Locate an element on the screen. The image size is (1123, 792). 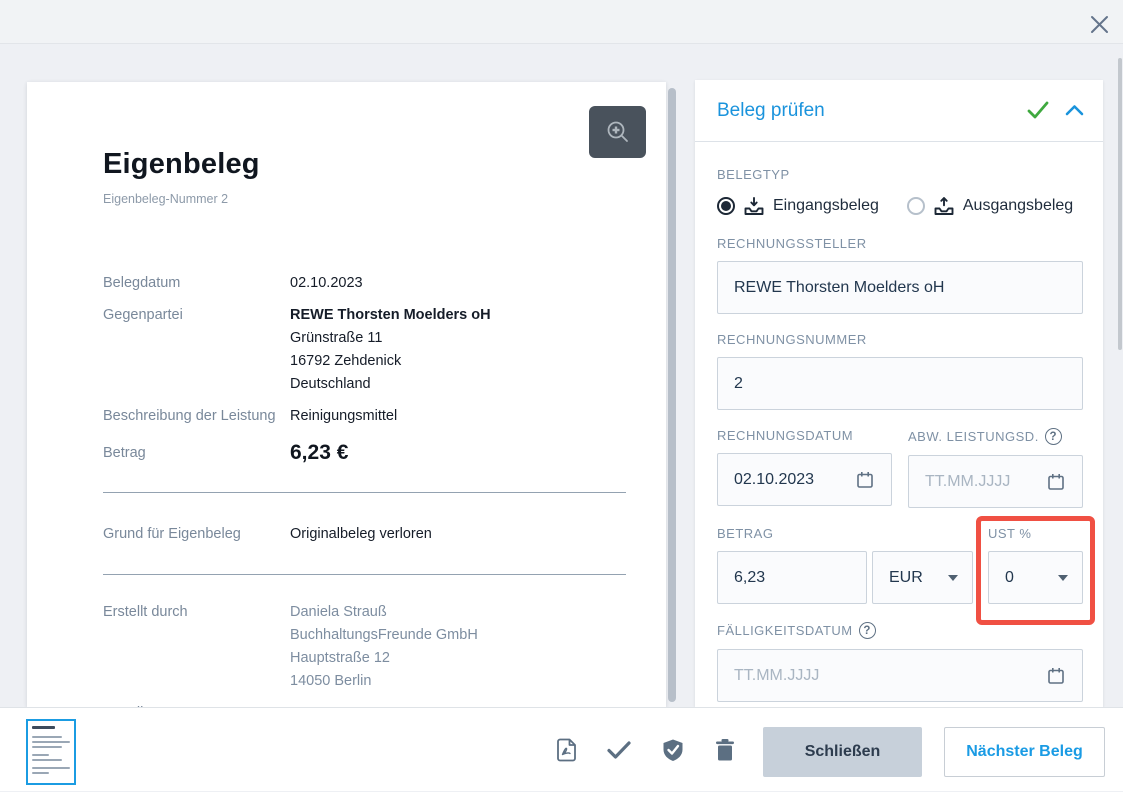
footer-bar: Schließen Nächster Beleg is located at coordinates (561, 749).